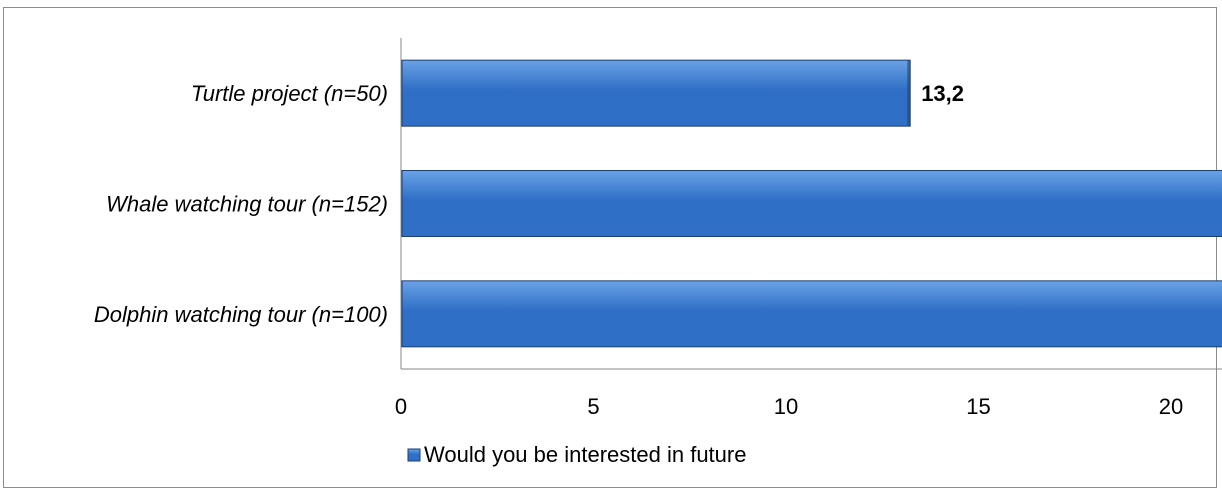  I want to click on x-tick-label: 20, so click(1171, 406).